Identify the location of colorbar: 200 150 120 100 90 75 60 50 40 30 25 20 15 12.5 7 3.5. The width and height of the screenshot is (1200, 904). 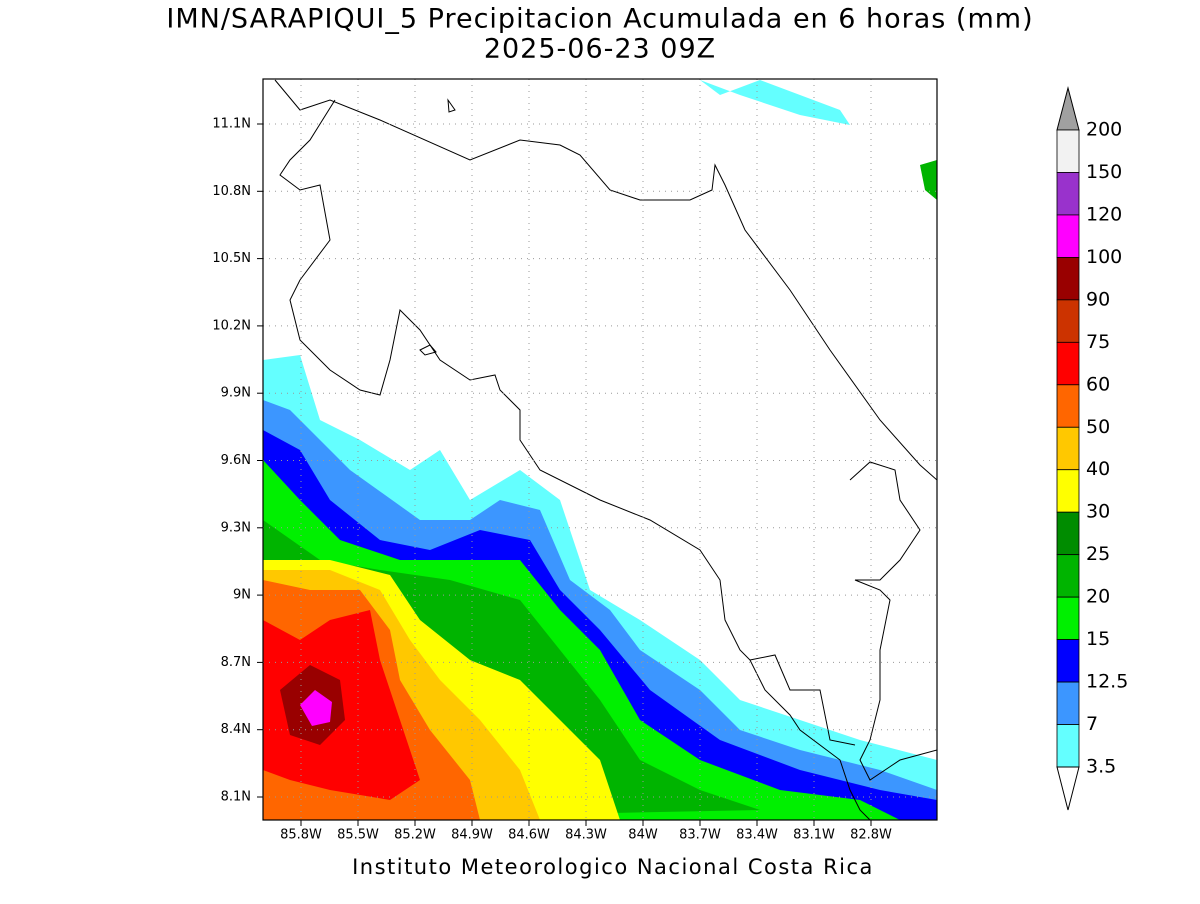
(1092, 448).